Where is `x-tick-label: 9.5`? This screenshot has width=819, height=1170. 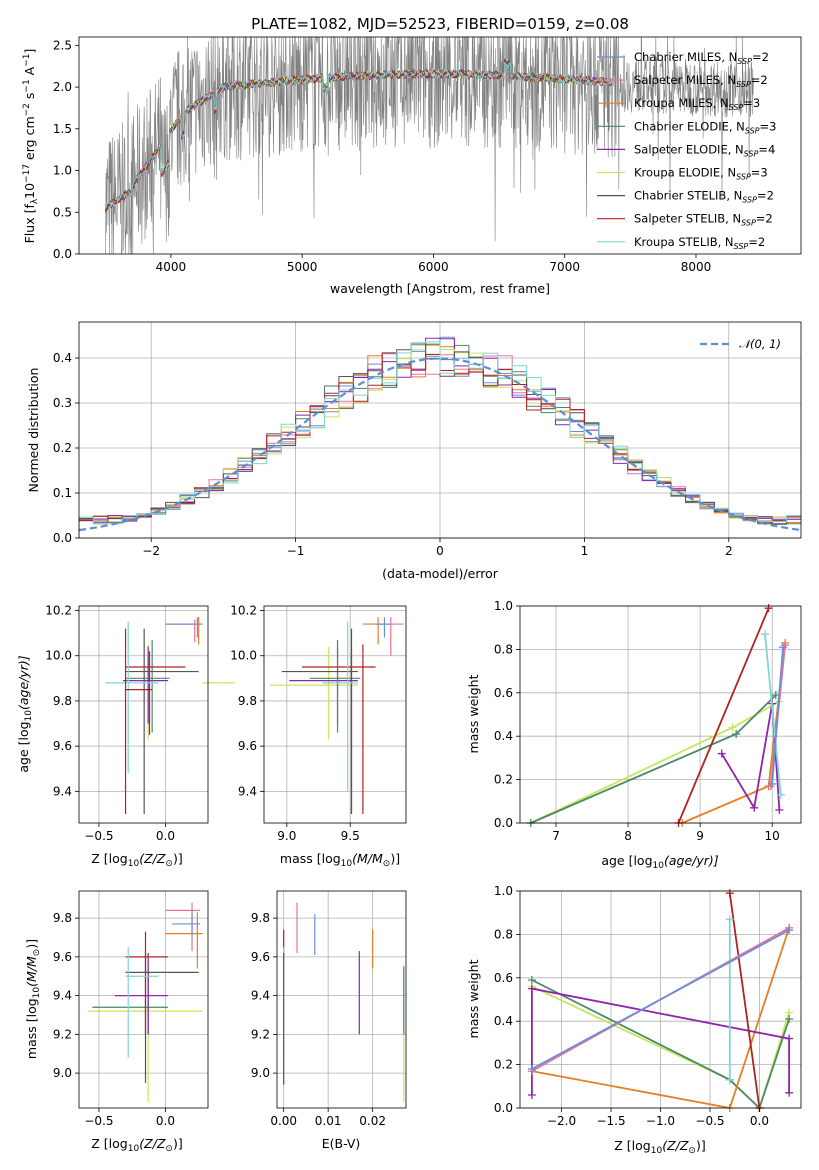 x-tick-label: 9.5 is located at coordinates (350, 836).